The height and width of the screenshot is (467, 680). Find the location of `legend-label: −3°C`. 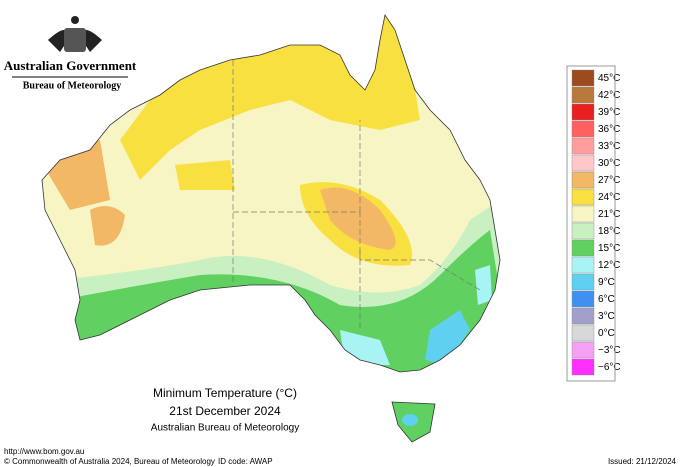

legend-label: −3°C is located at coordinates (609, 350).